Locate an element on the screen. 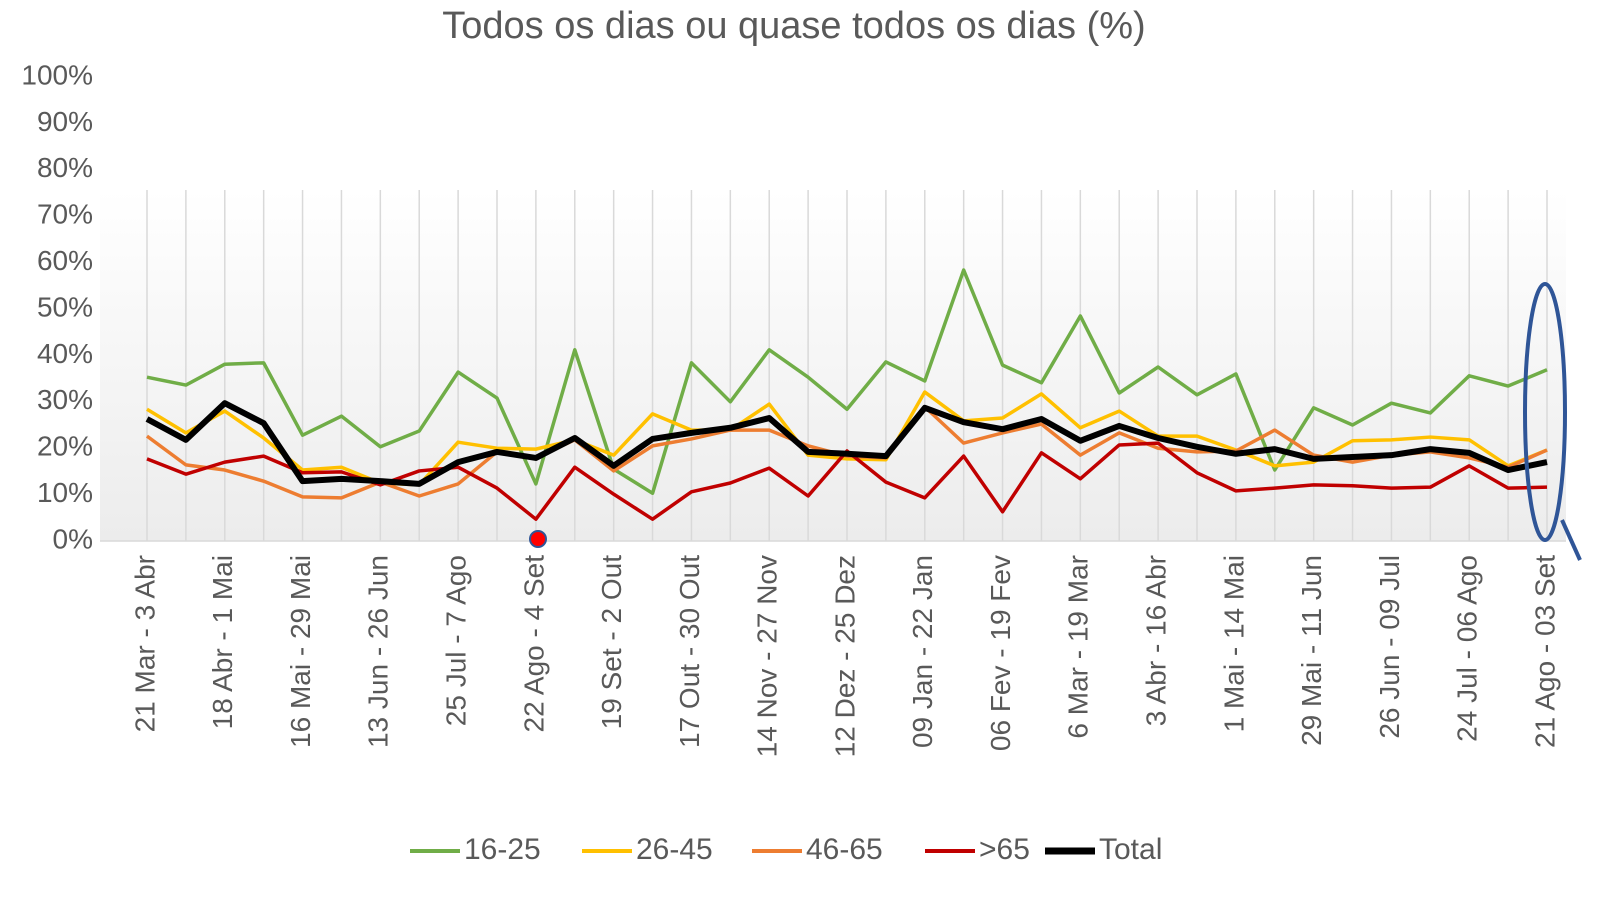 The height and width of the screenshot is (901, 1621). x-tick-label: 21 Ago - 03 Set is located at coordinates (1544, 651).